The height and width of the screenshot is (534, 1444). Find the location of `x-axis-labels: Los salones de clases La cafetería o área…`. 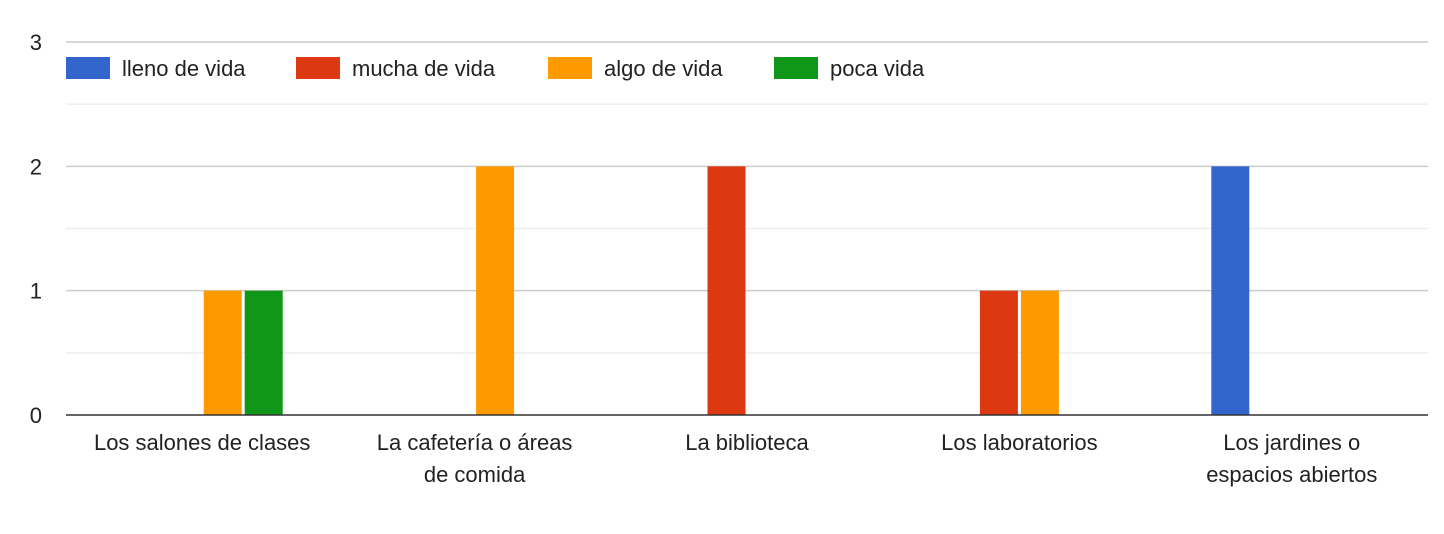

x-axis-labels: Los salones de clases La cafetería o área… is located at coordinates (735, 458).